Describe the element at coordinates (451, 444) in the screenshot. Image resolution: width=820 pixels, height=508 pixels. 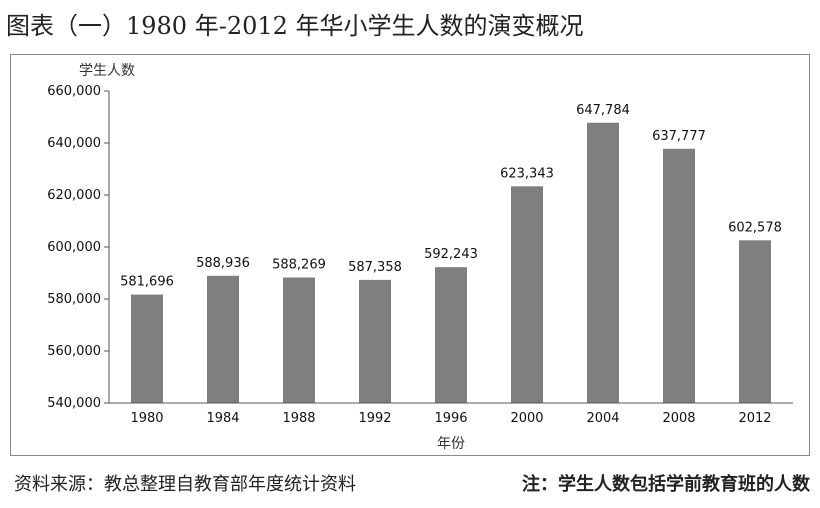
I see `x-axis-title: 年份` at that location.